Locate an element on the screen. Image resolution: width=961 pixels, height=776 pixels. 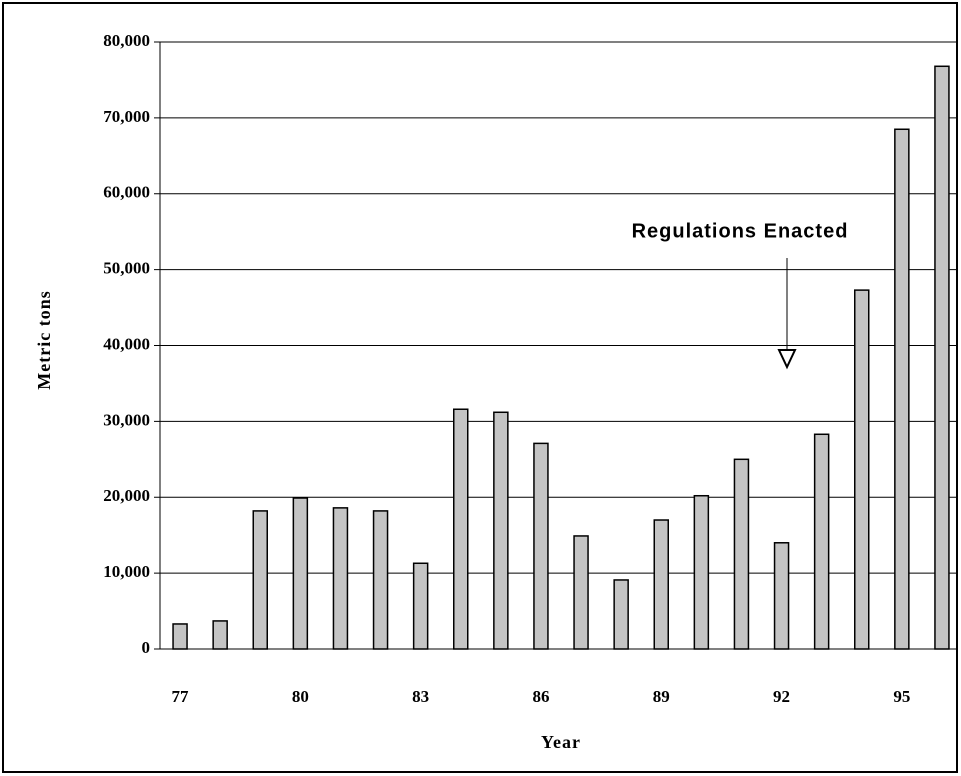
x-tick-label: 77 is located at coordinates (181, 696).